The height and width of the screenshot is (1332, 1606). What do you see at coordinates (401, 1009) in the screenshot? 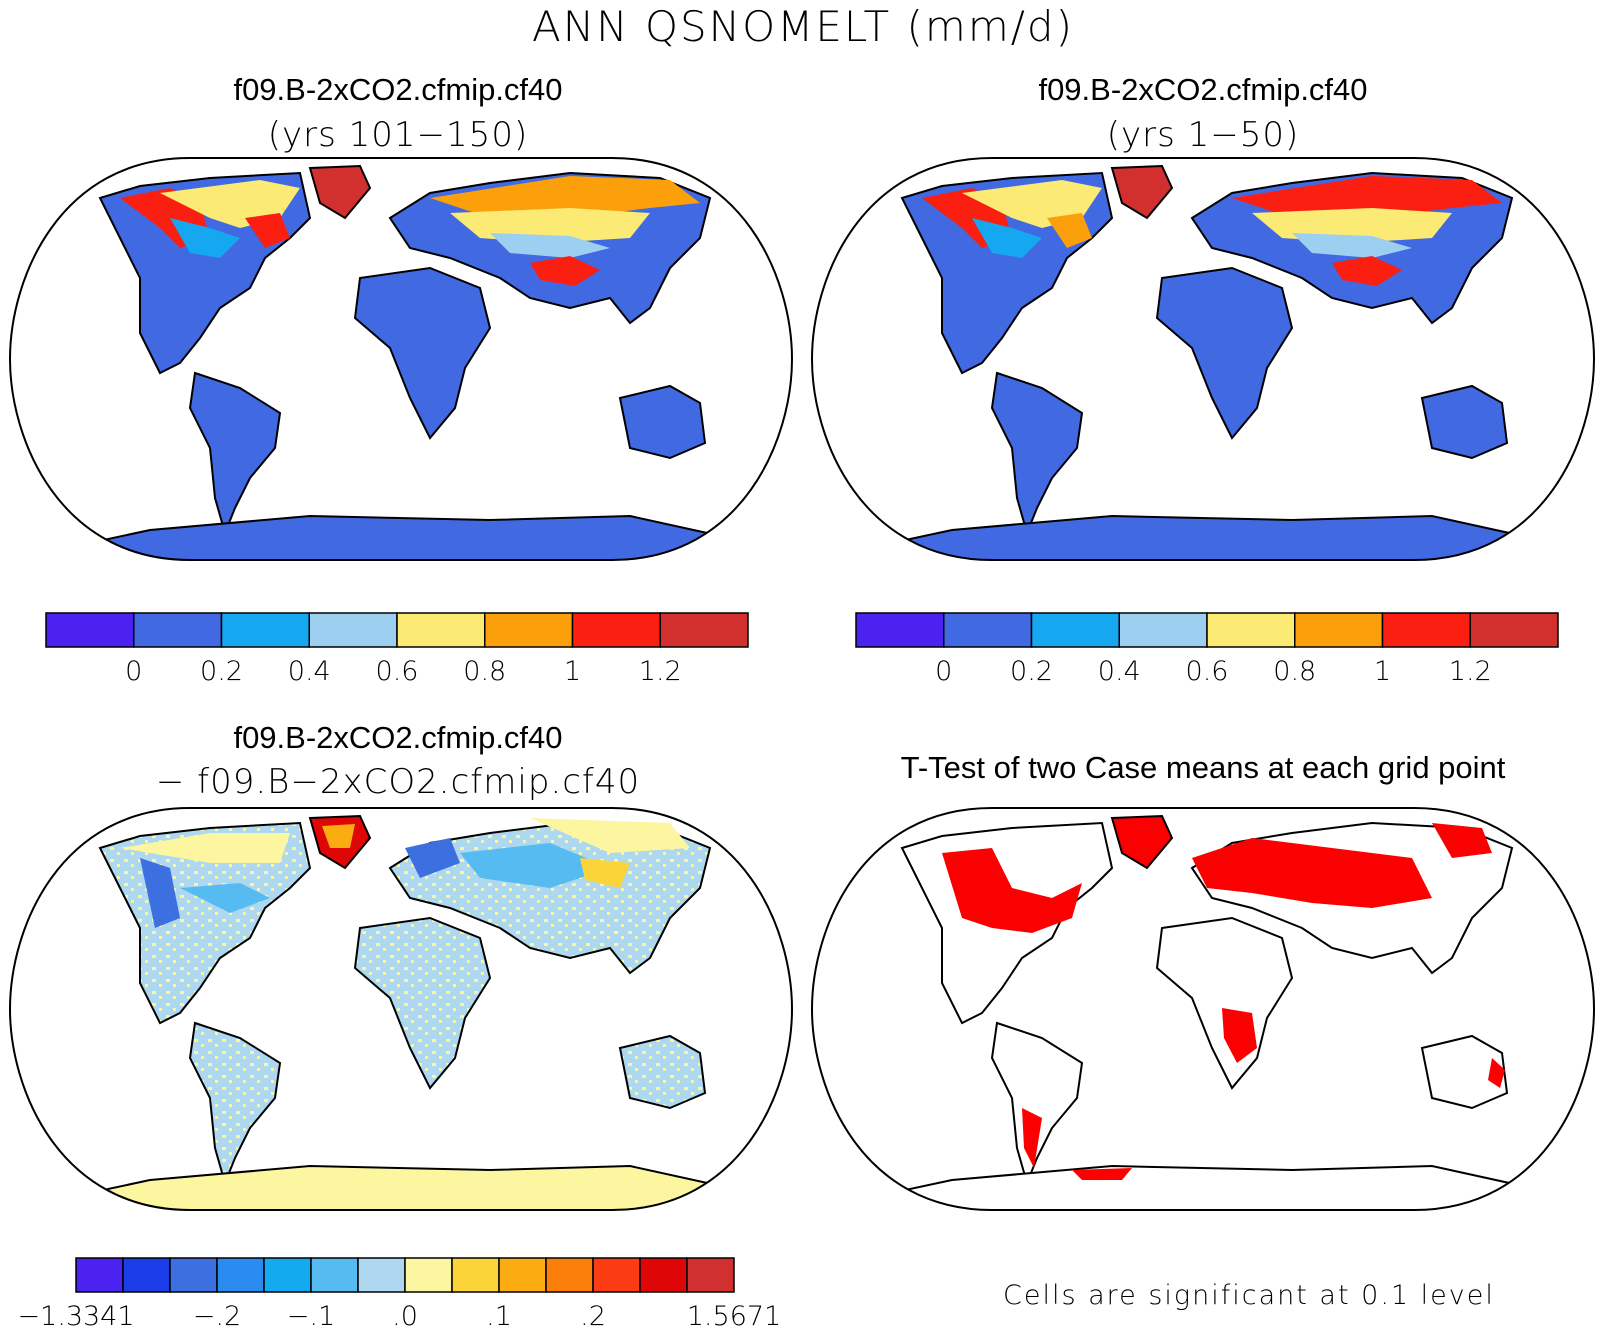
I see `map-diff` at bounding box center [401, 1009].